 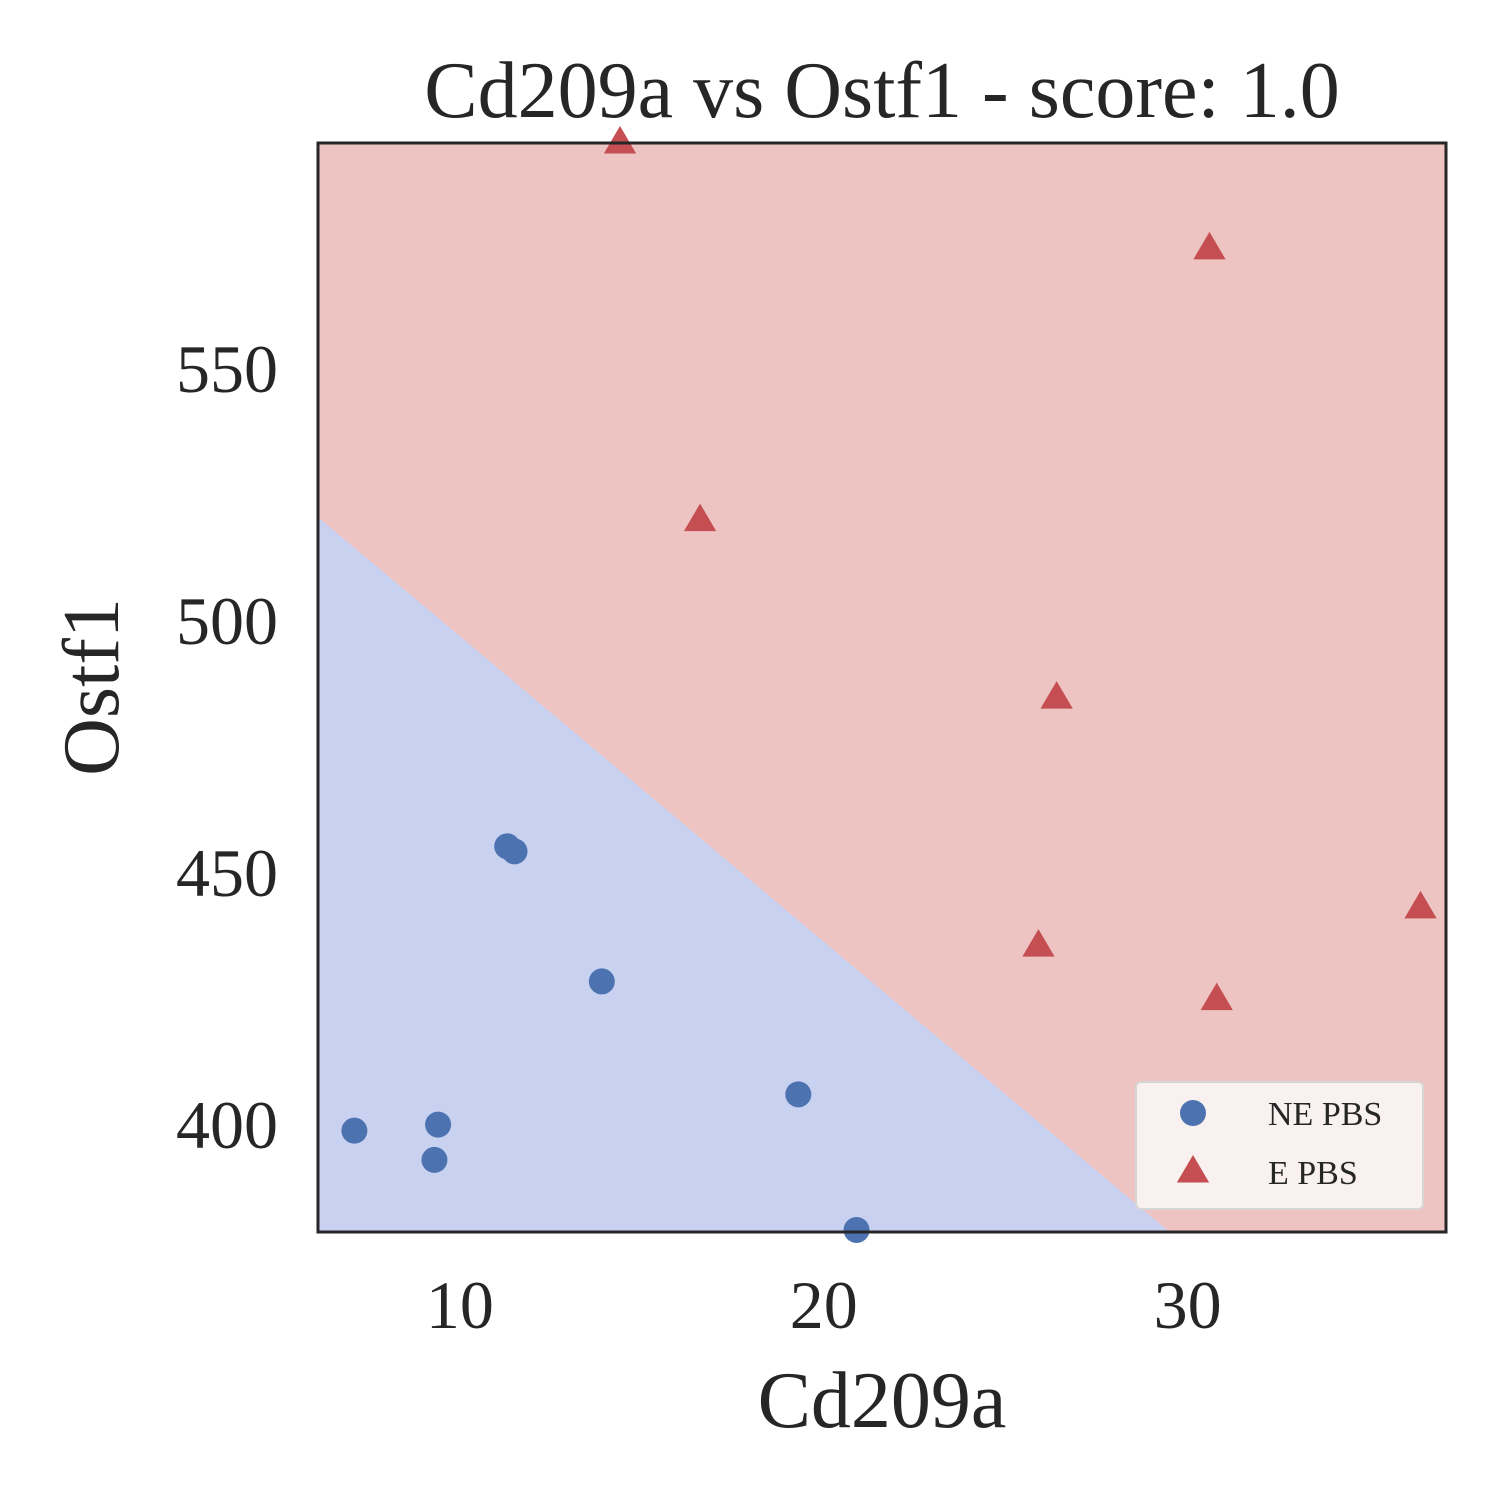 I want to click on y-axis-ticks: 400 450 500 550, so click(x=227, y=747).